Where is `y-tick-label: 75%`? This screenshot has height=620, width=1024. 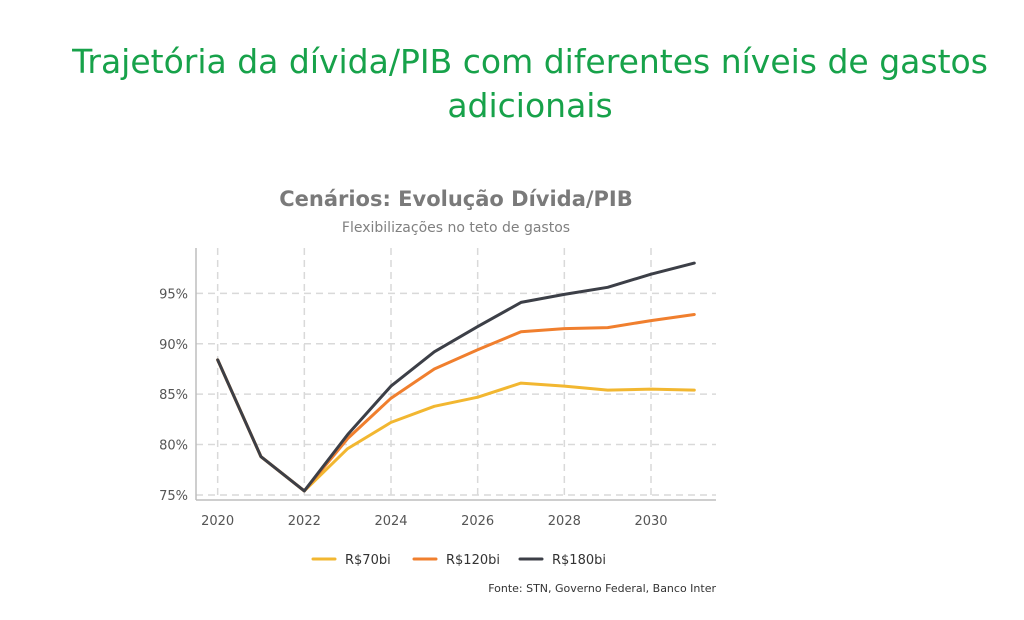 y-tick-label: 75% is located at coordinates (173, 496).